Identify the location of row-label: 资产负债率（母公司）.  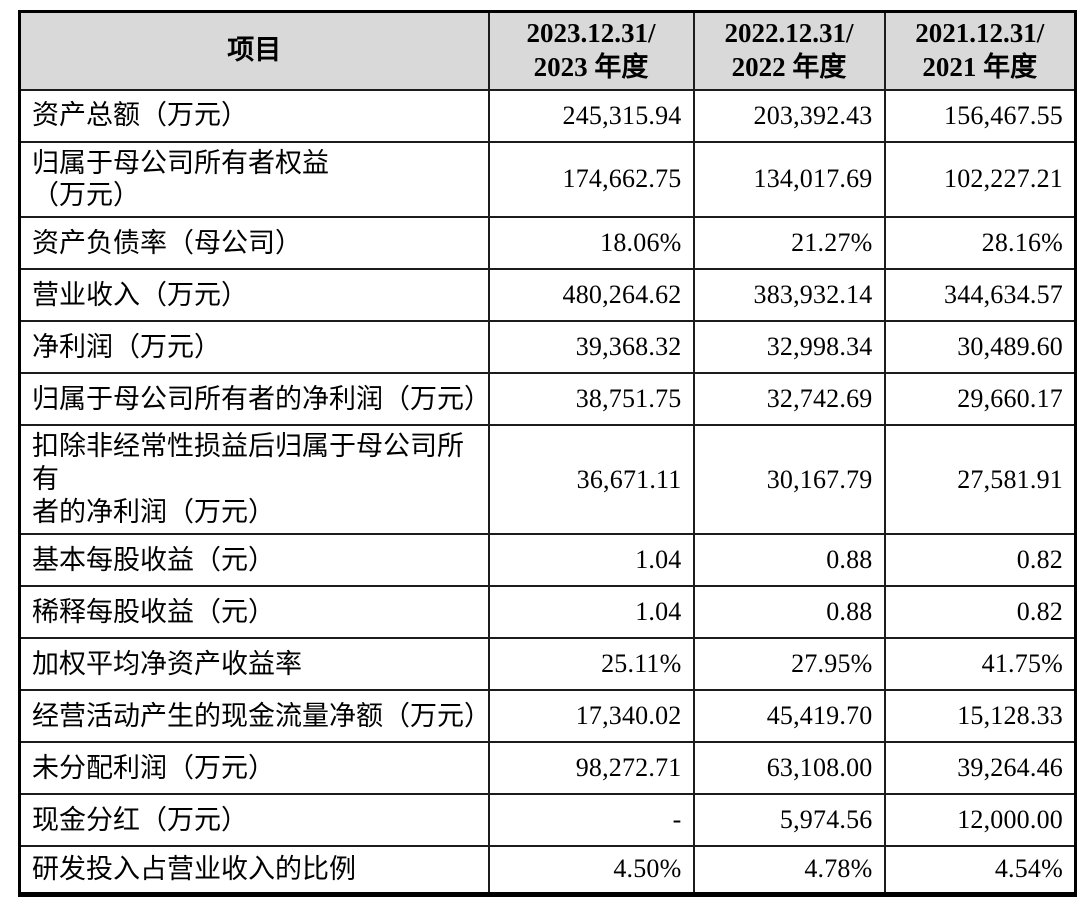
(254, 243).